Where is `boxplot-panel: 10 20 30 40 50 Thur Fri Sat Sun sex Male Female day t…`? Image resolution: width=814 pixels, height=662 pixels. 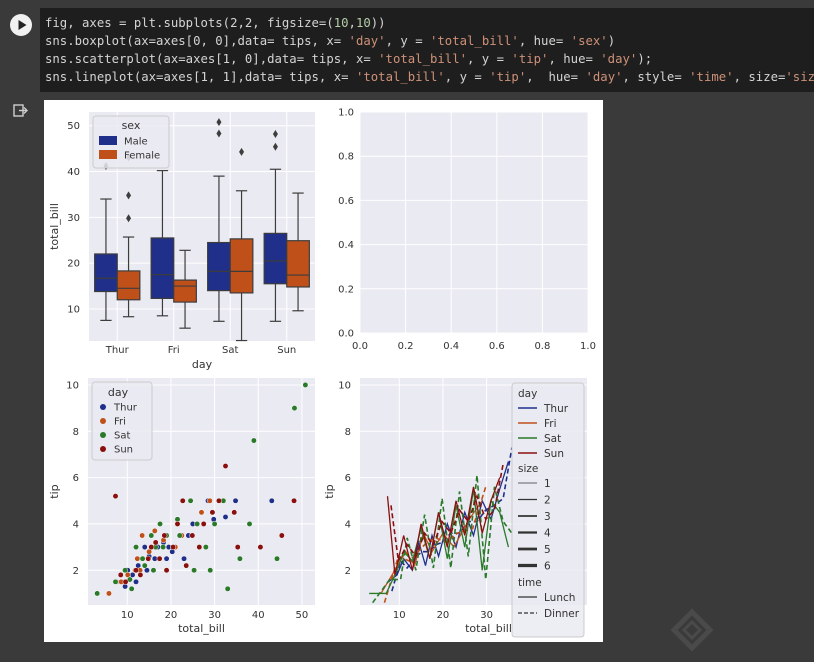 boxplot-panel: 10 20 30 40 50 Thur Fri Sat Sun sex Male Female day t… is located at coordinates (181, 241).